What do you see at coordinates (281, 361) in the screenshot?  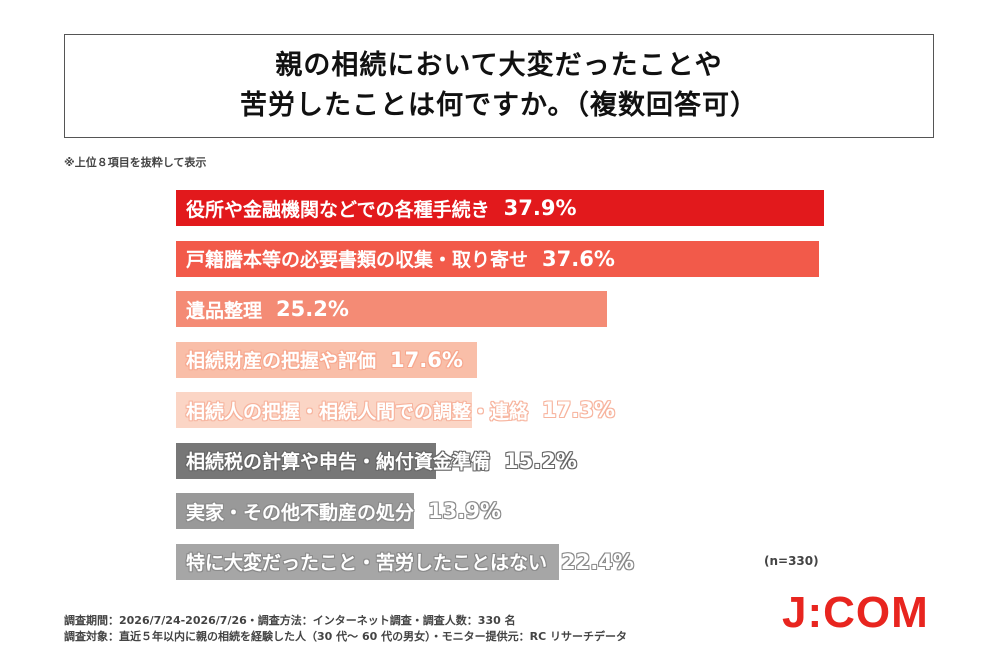 I see `bar-label-4: 相続財産の把握や評価` at bounding box center [281, 361].